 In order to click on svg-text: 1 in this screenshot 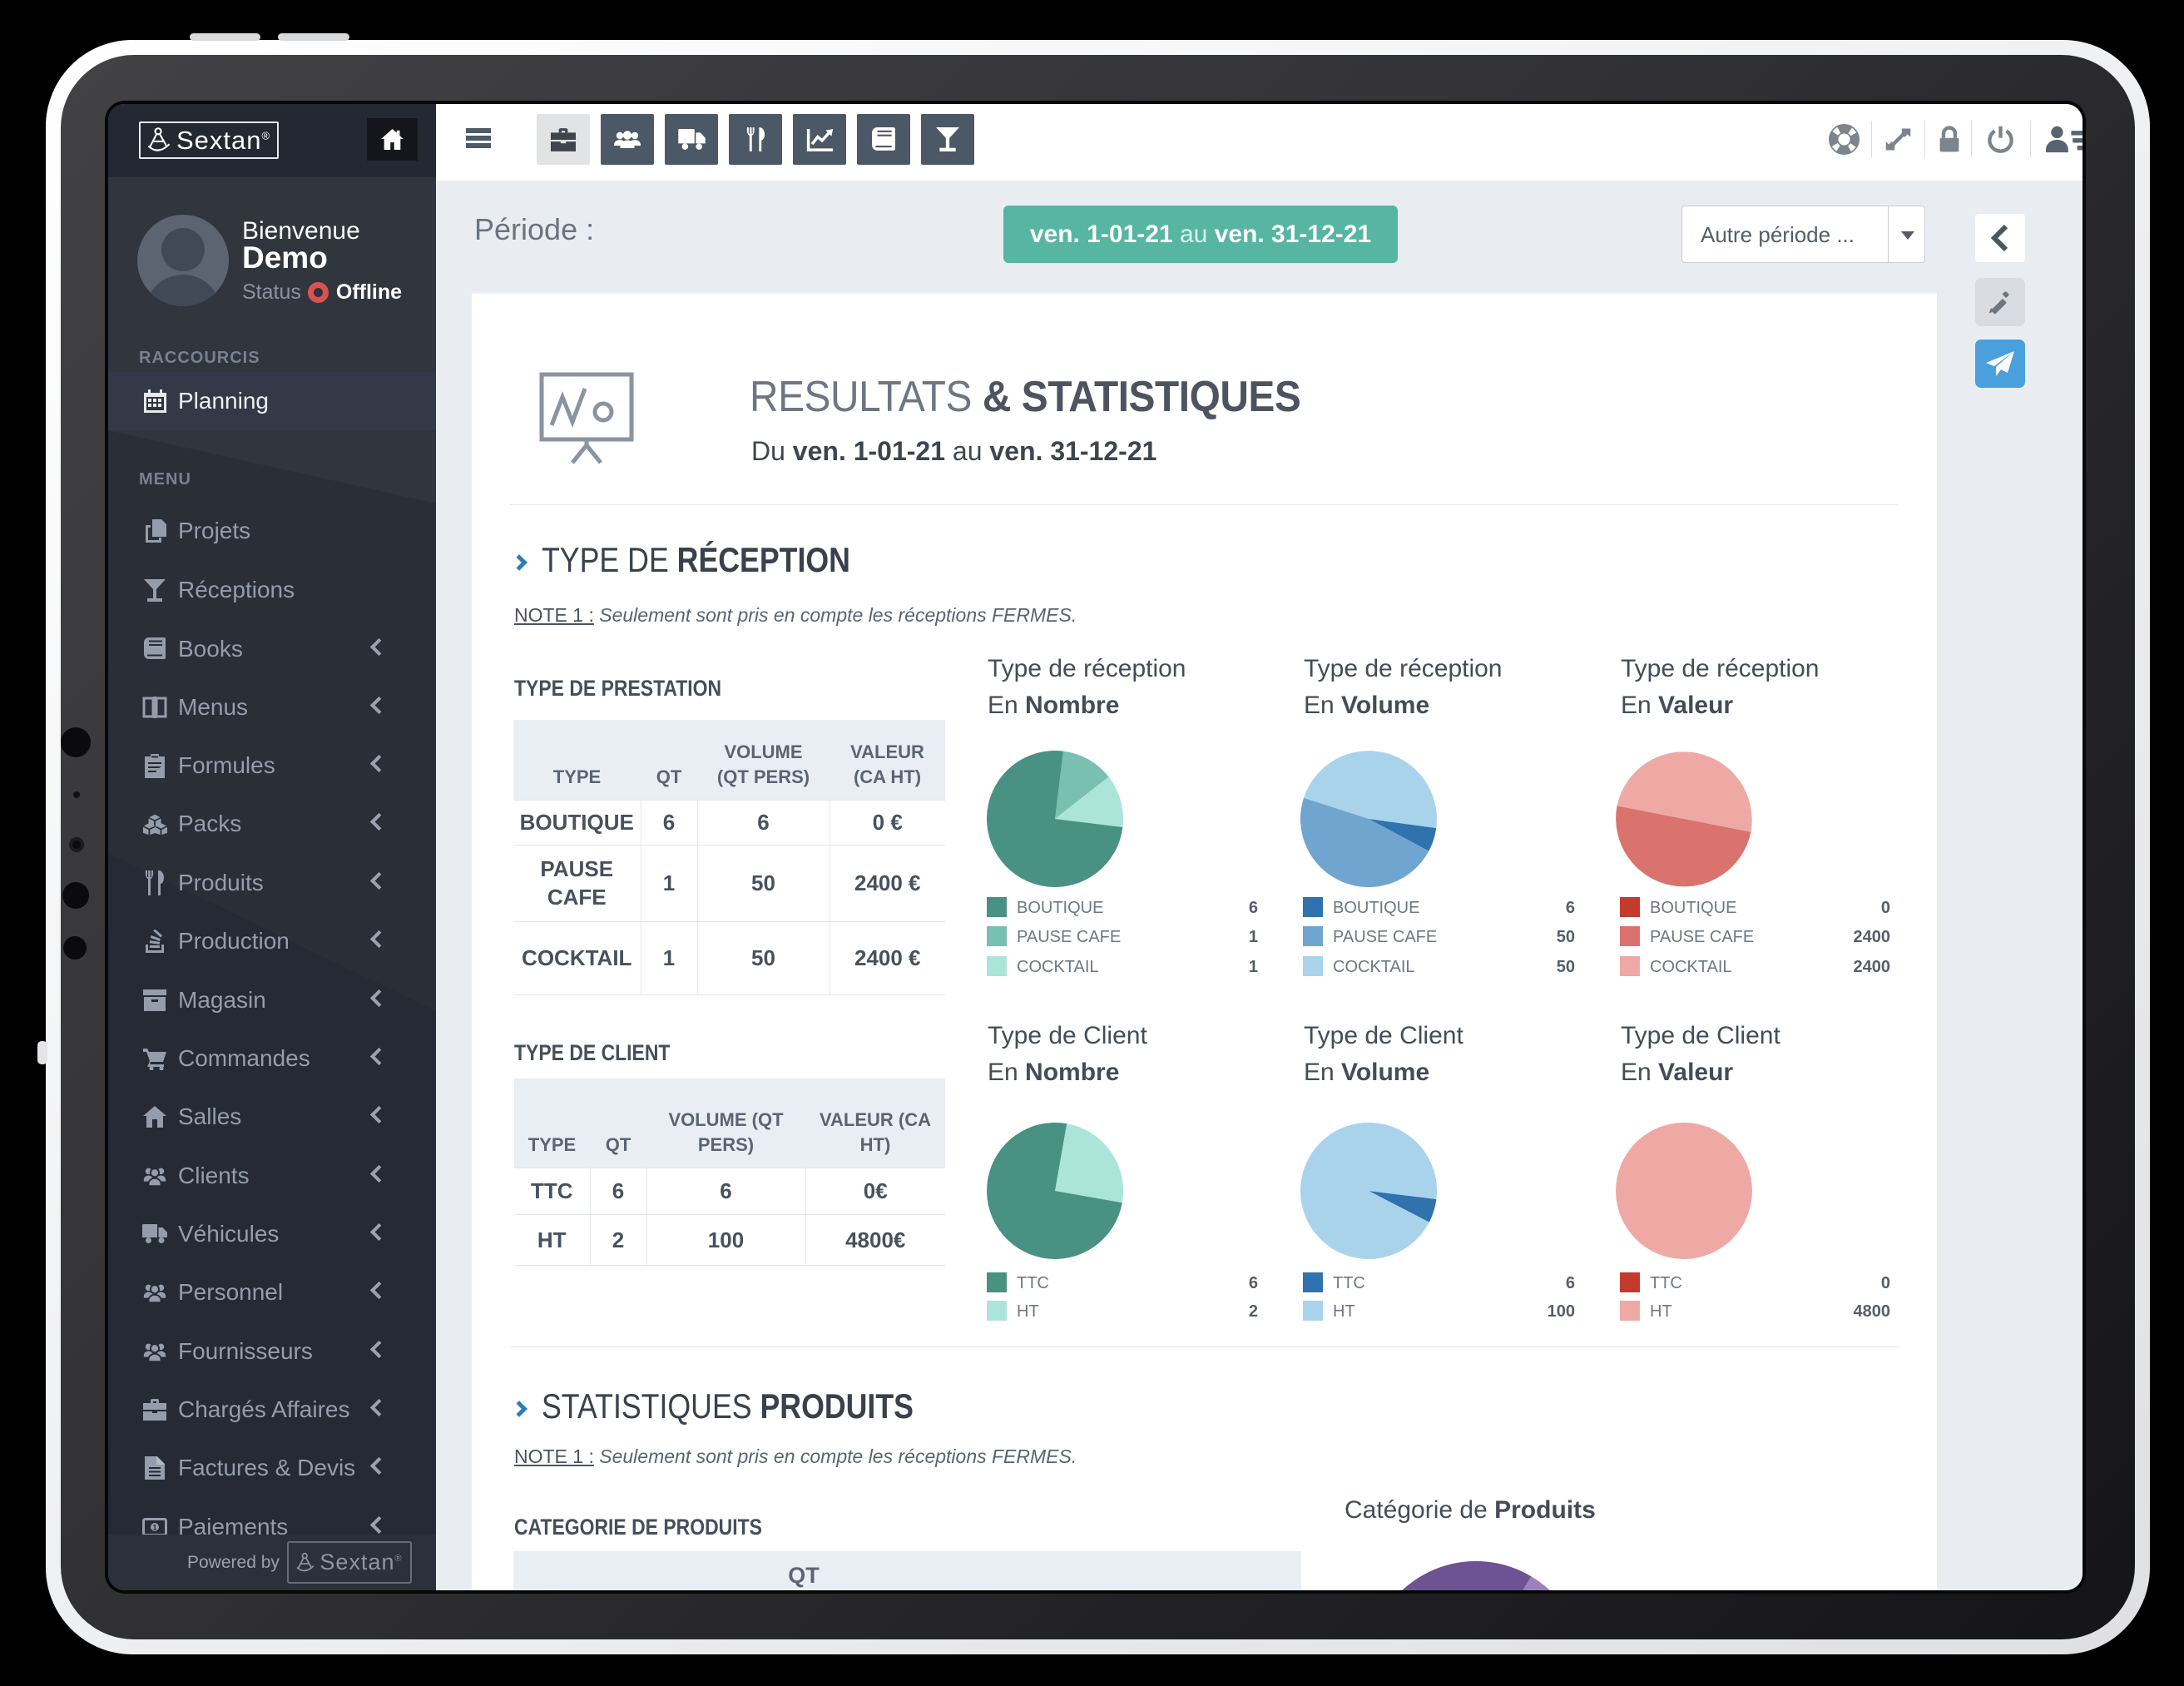, I will do `click(154, 1528)`.